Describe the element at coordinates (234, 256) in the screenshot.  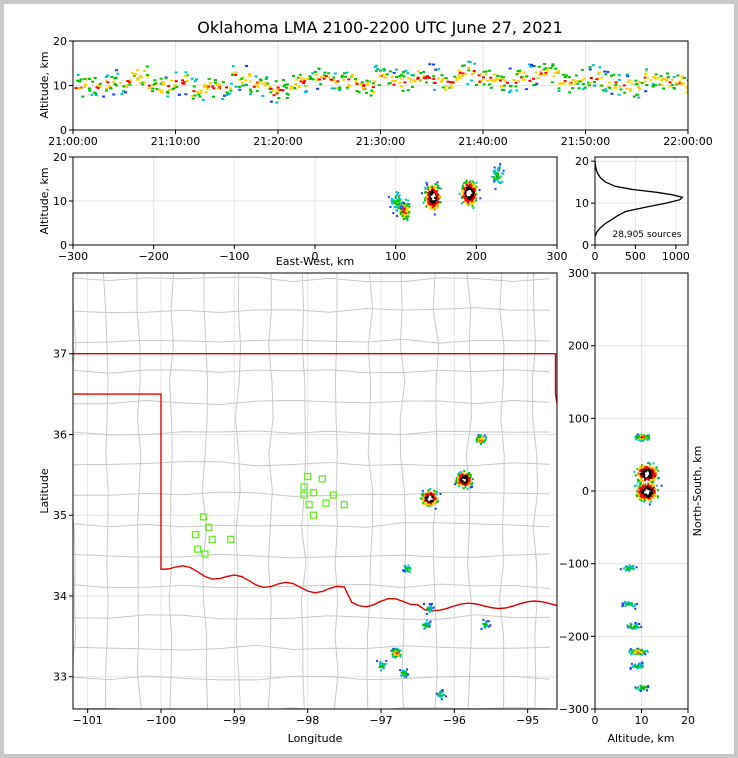
I see `east-west-xtick-label: −100` at that location.